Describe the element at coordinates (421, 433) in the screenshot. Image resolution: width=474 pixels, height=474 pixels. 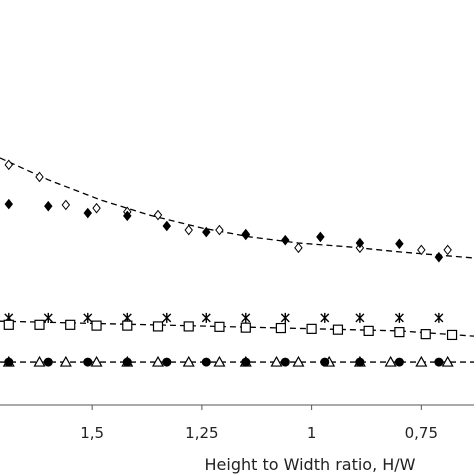
I see `x-tick-label: 0,75` at that location.